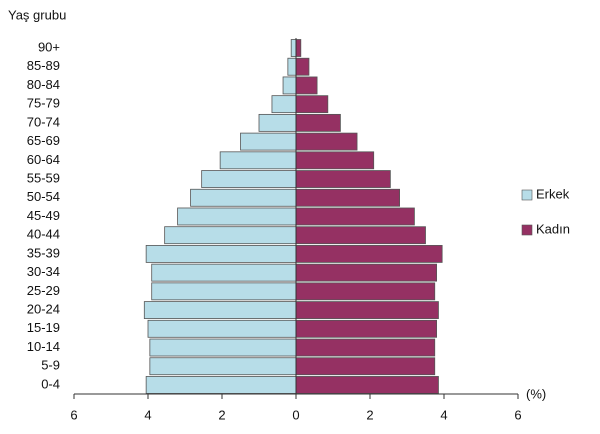  What do you see at coordinates (43, 346) in the screenshot?
I see `y-tick-label: 10-14` at bounding box center [43, 346].